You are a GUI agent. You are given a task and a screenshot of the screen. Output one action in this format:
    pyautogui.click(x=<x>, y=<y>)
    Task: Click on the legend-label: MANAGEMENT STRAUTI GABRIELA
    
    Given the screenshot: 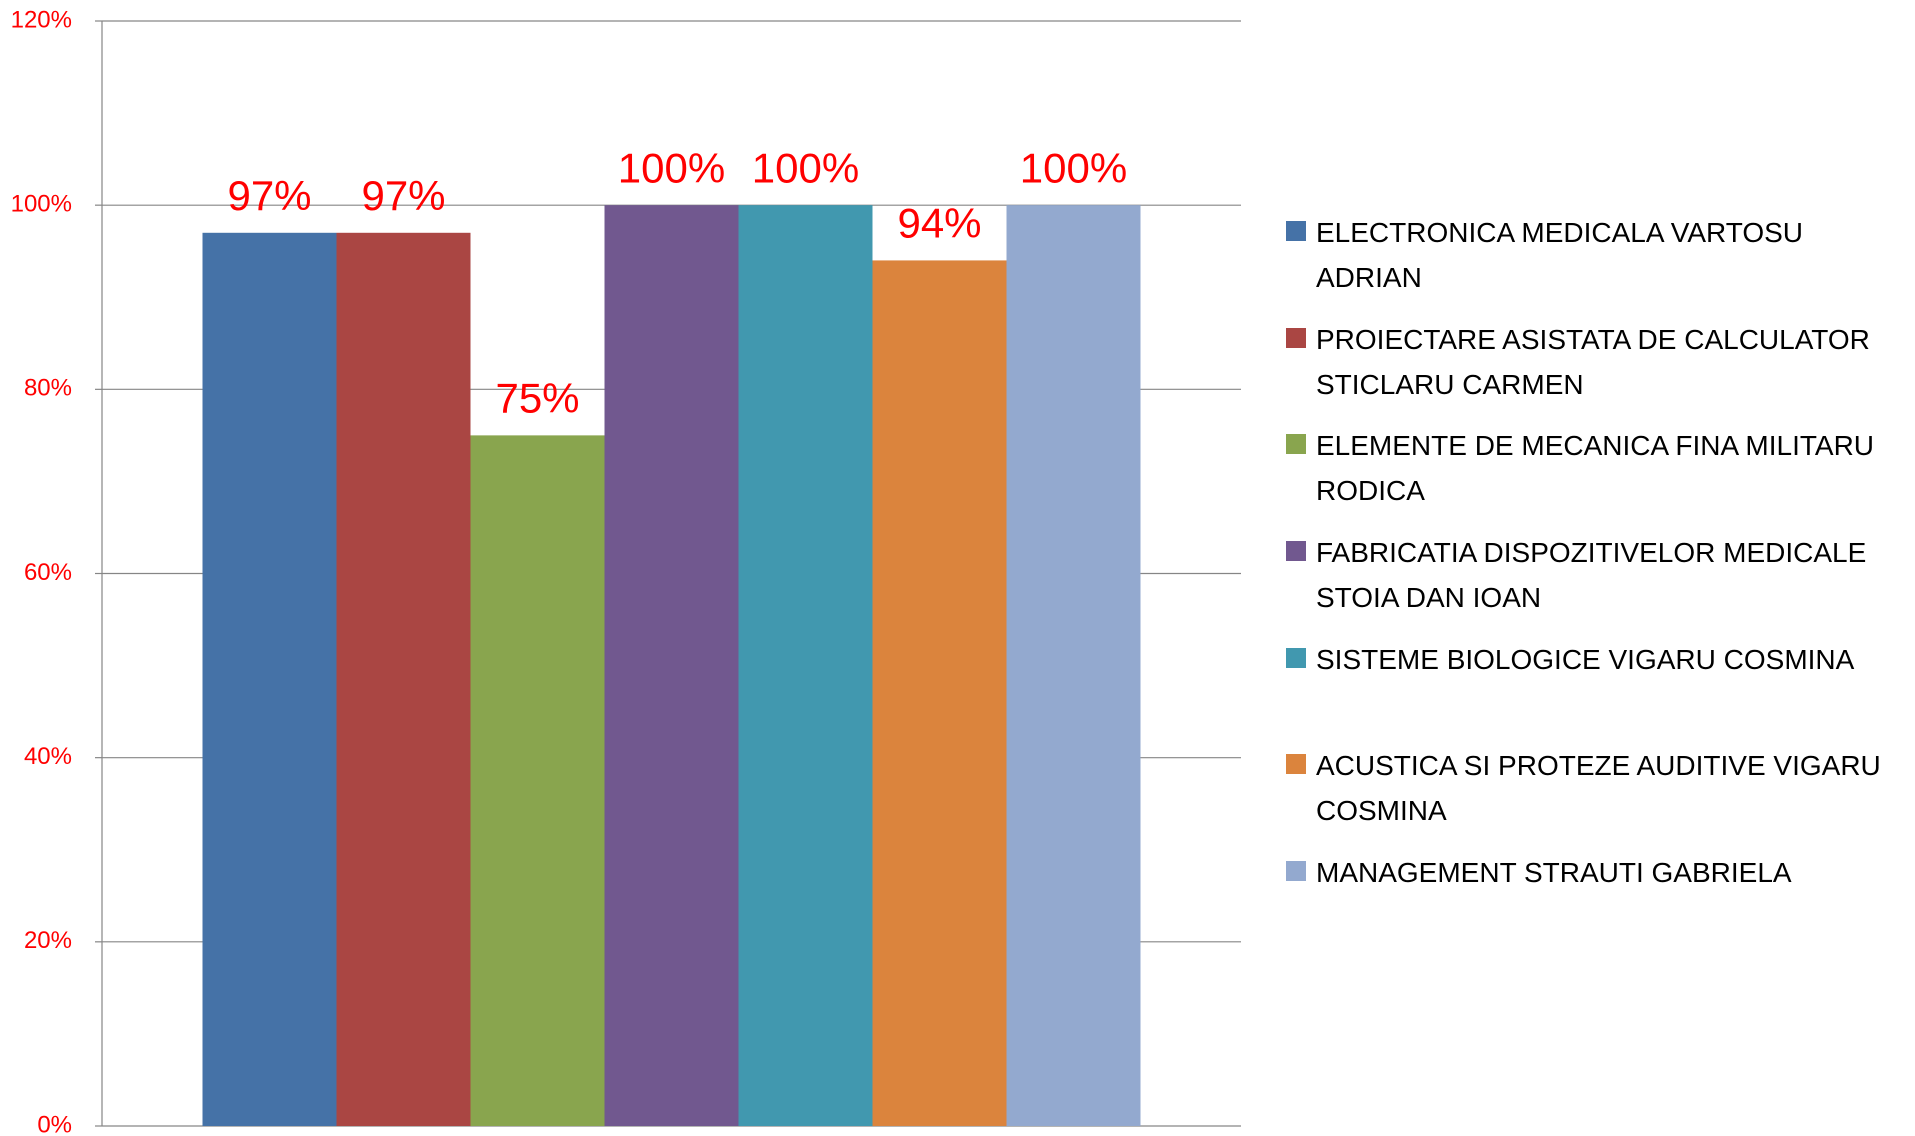 What is the action you would take?
    pyautogui.click(x=1554, y=872)
    